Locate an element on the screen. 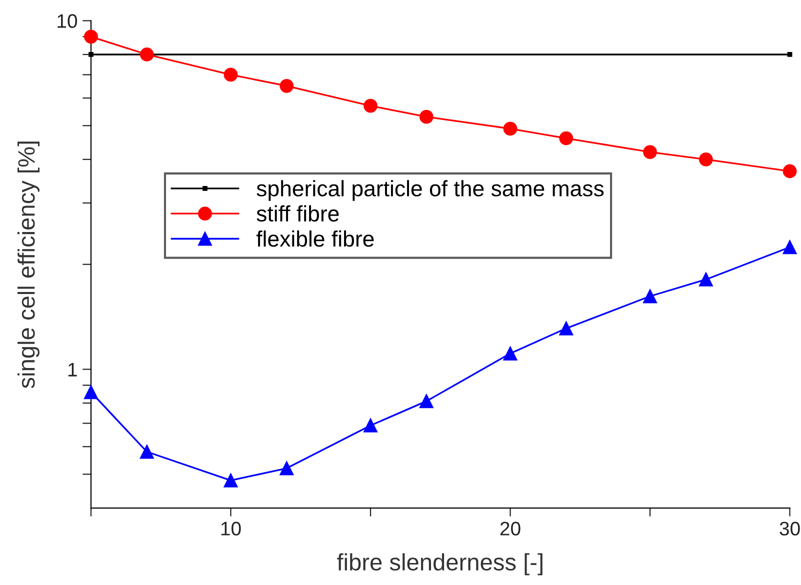  x-axis-title: fibre slenderness [-] is located at coordinates (439, 564).